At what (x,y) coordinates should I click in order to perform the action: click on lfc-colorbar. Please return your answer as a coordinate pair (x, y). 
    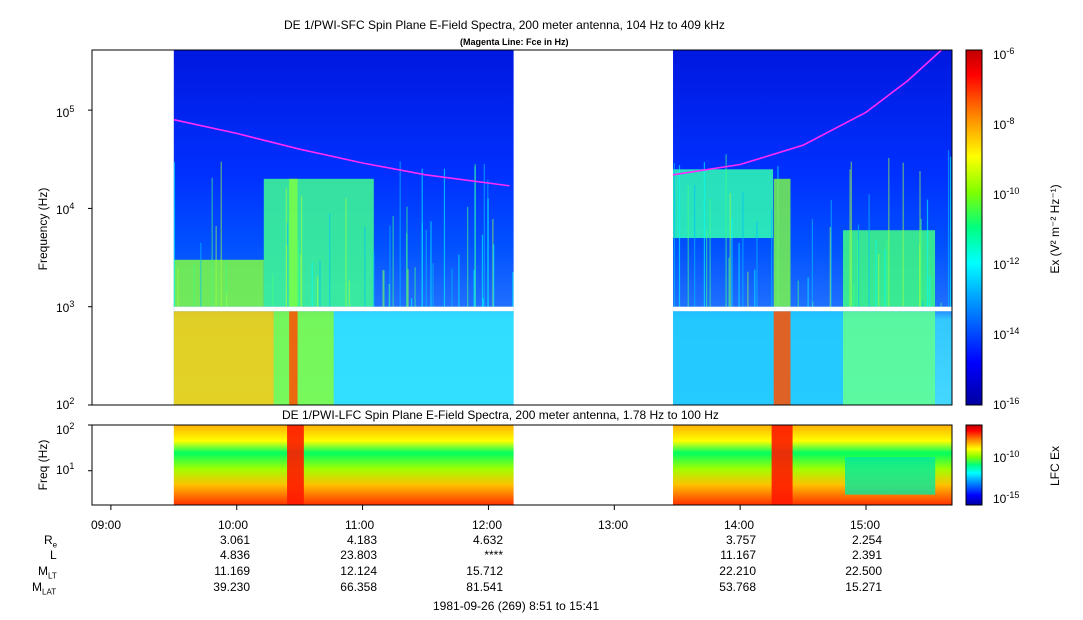
    Looking at the image, I should click on (974, 465).